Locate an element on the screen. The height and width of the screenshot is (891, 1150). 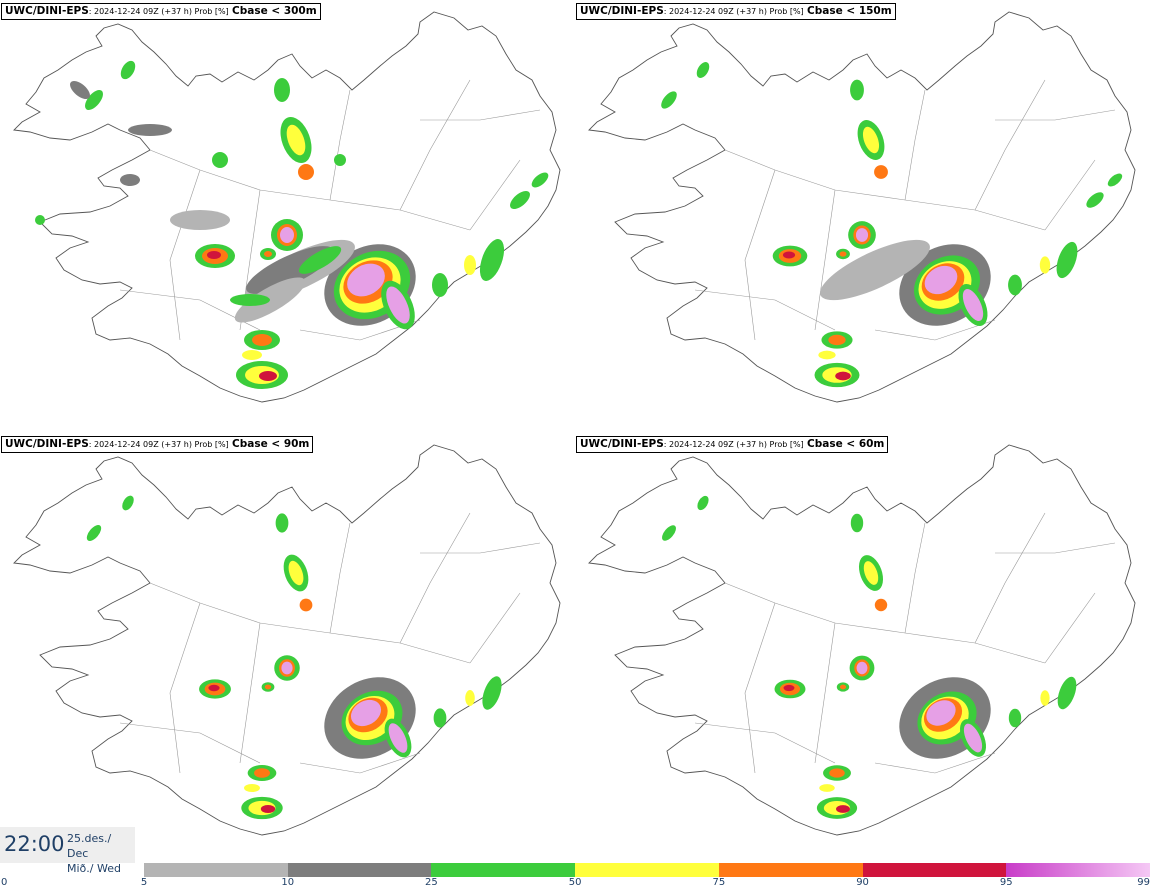
colorbar-tick-label: 90 is located at coordinates (862, 882).